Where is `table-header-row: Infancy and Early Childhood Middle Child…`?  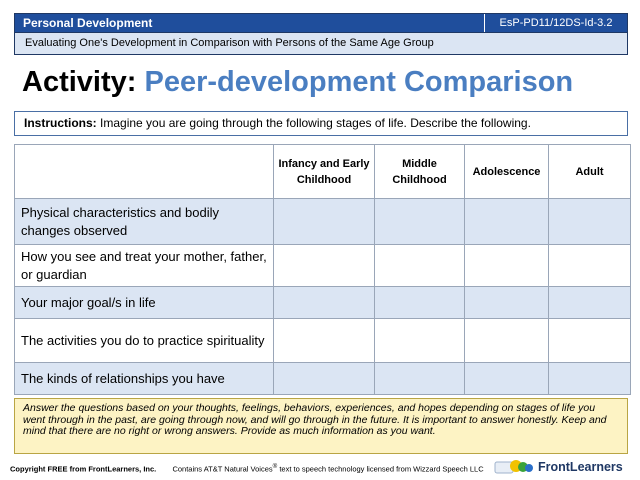 table-header-row: Infancy and Early Childhood Middle Child… is located at coordinates (322, 171).